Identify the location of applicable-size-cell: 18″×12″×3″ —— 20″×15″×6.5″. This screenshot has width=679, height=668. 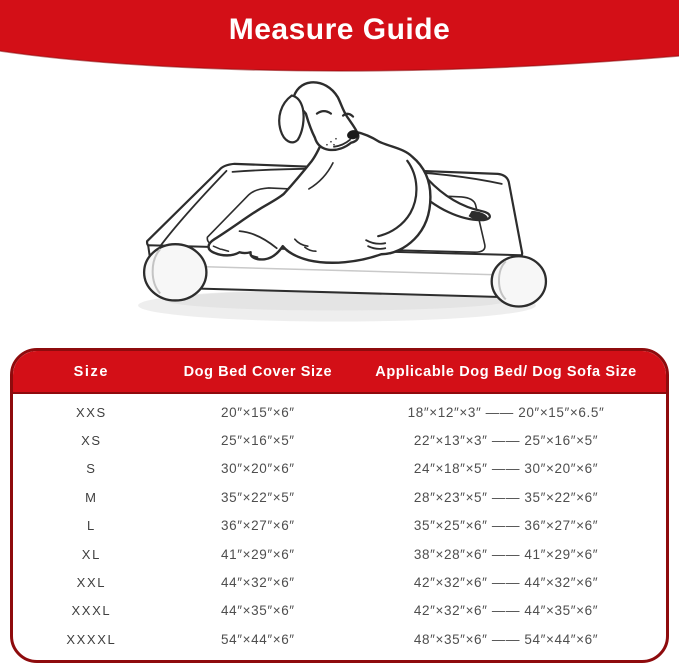
(506, 412).